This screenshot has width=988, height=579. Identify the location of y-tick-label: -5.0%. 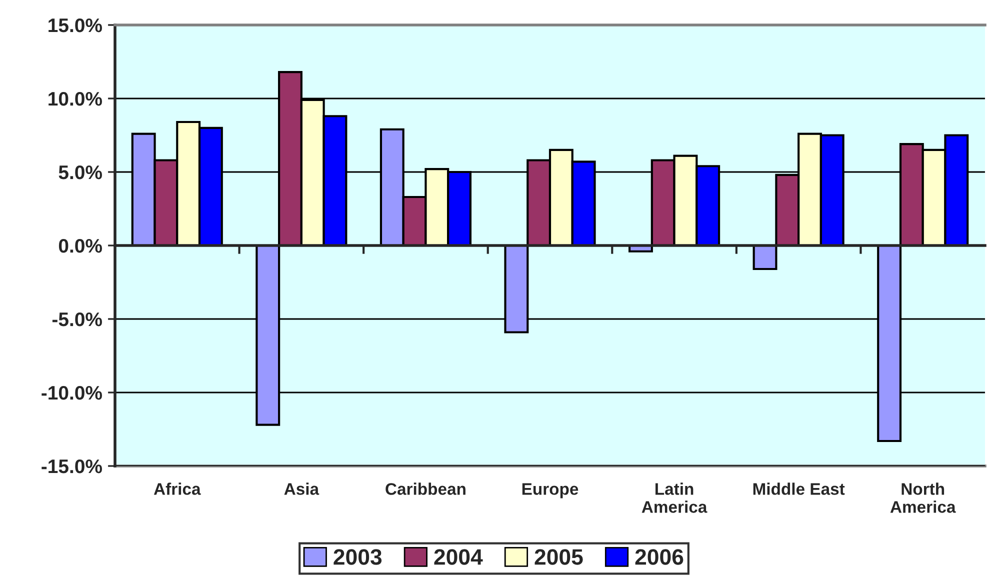
(77, 319).